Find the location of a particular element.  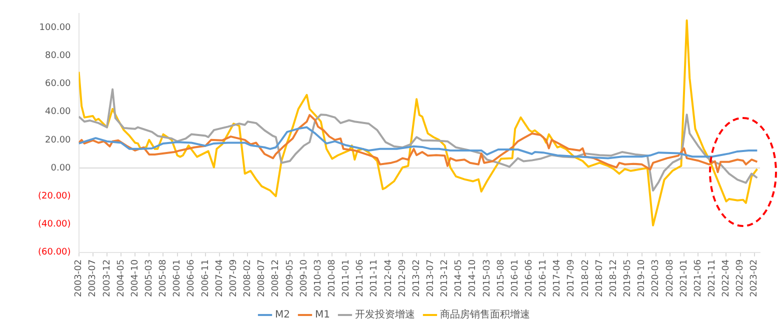

x-tick-label: 2005-03 is located at coordinates (149, 278).